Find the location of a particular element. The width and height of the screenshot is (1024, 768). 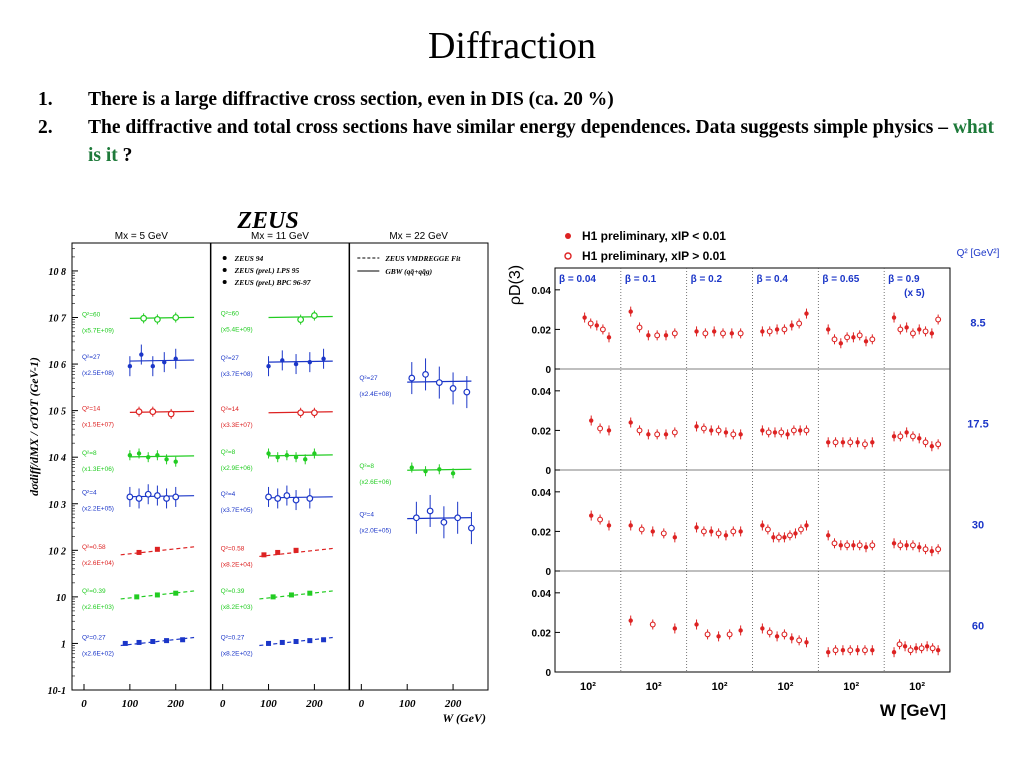

series-scale-label: (x2.6E+06) is located at coordinates (375, 482).